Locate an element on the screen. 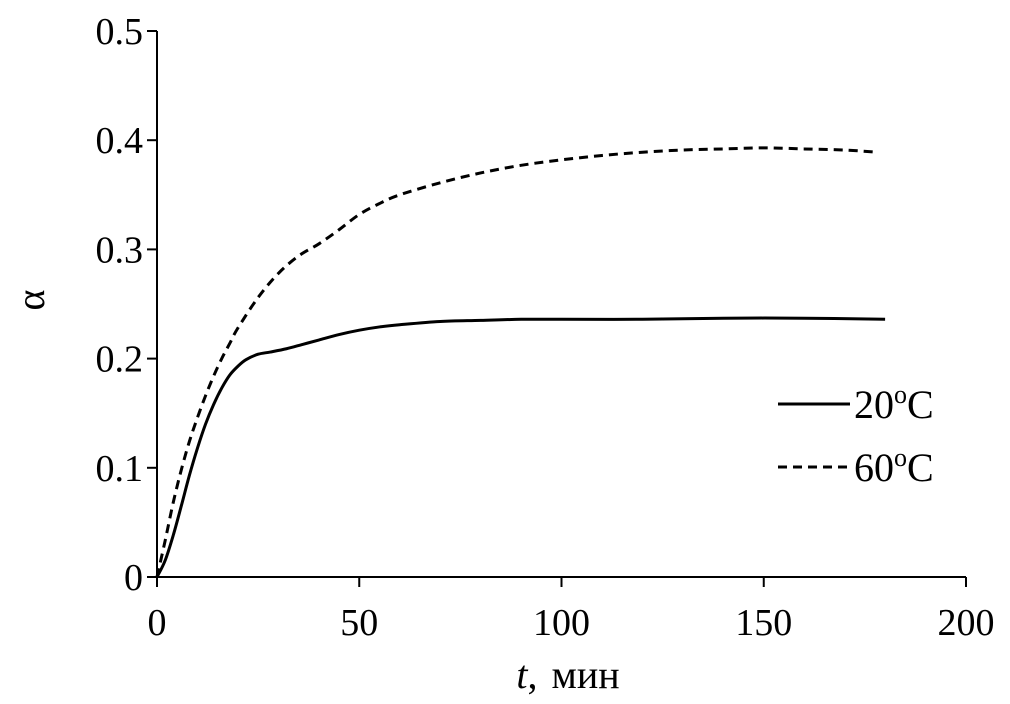 The image size is (1010, 704). legend-item-60c: 60oC is located at coordinates (856, 466).